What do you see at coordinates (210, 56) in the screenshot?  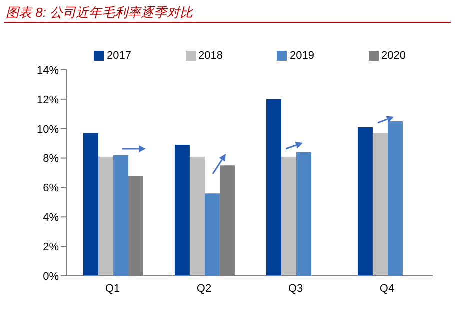 I see `legend-label: 2018` at bounding box center [210, 56].